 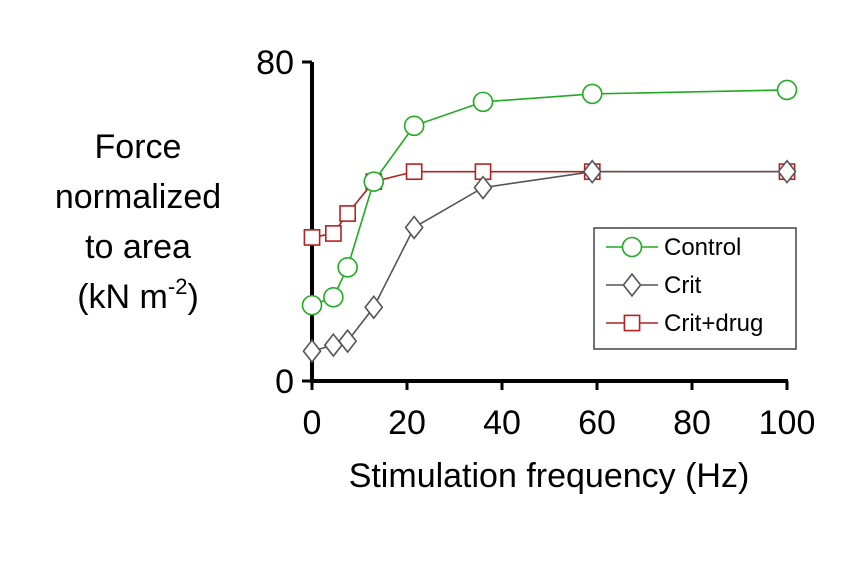 I want to click on x-tick-label: 0, so click(x=312, y=423).